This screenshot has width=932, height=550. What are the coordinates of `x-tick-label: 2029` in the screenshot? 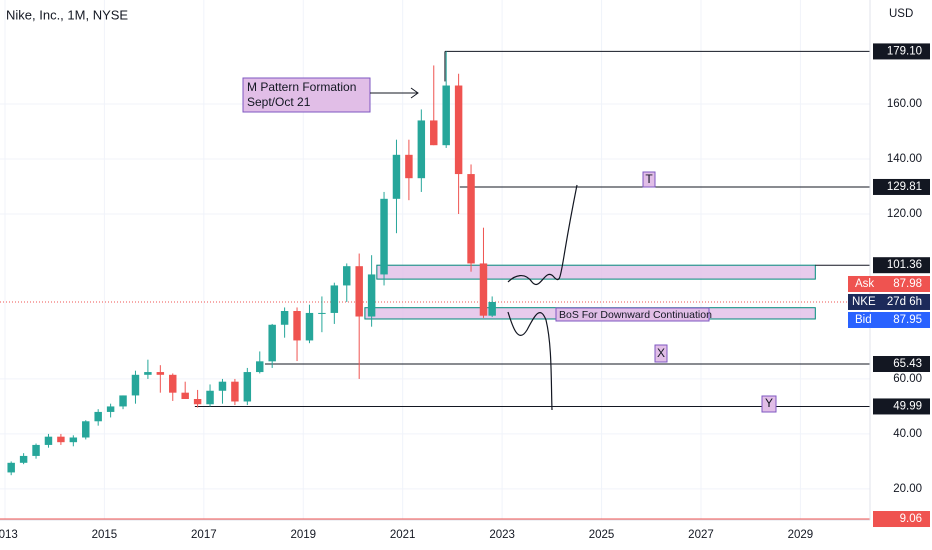 It's located at (801, 535).